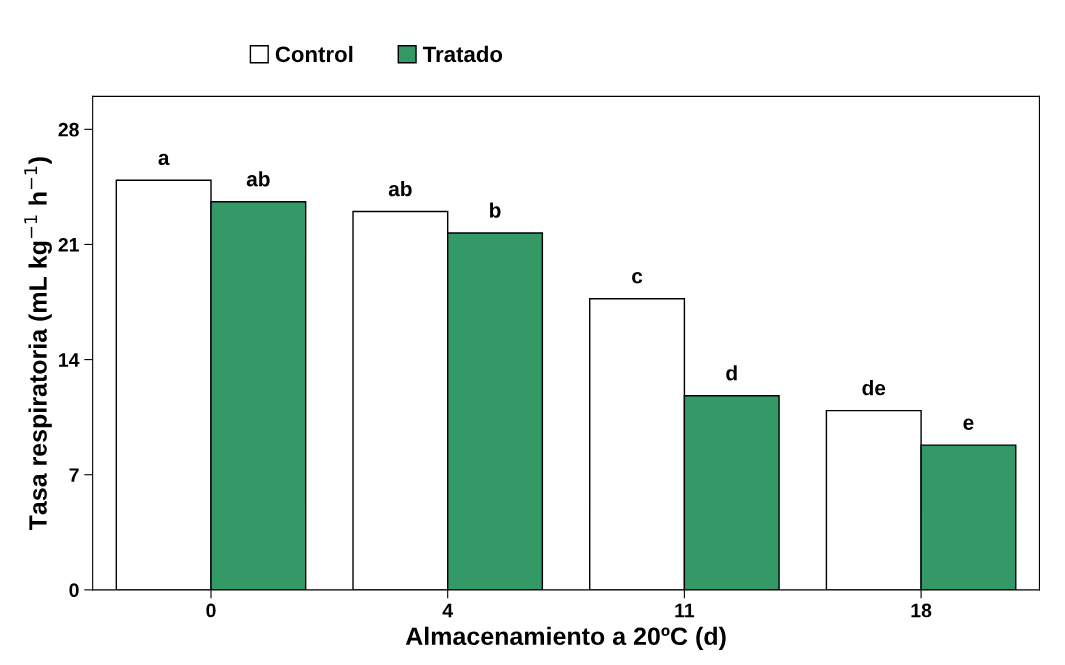 The width and height of the screenshot is (1065, 665). I want to click on y-tick-label: 0, so click(74, 590).